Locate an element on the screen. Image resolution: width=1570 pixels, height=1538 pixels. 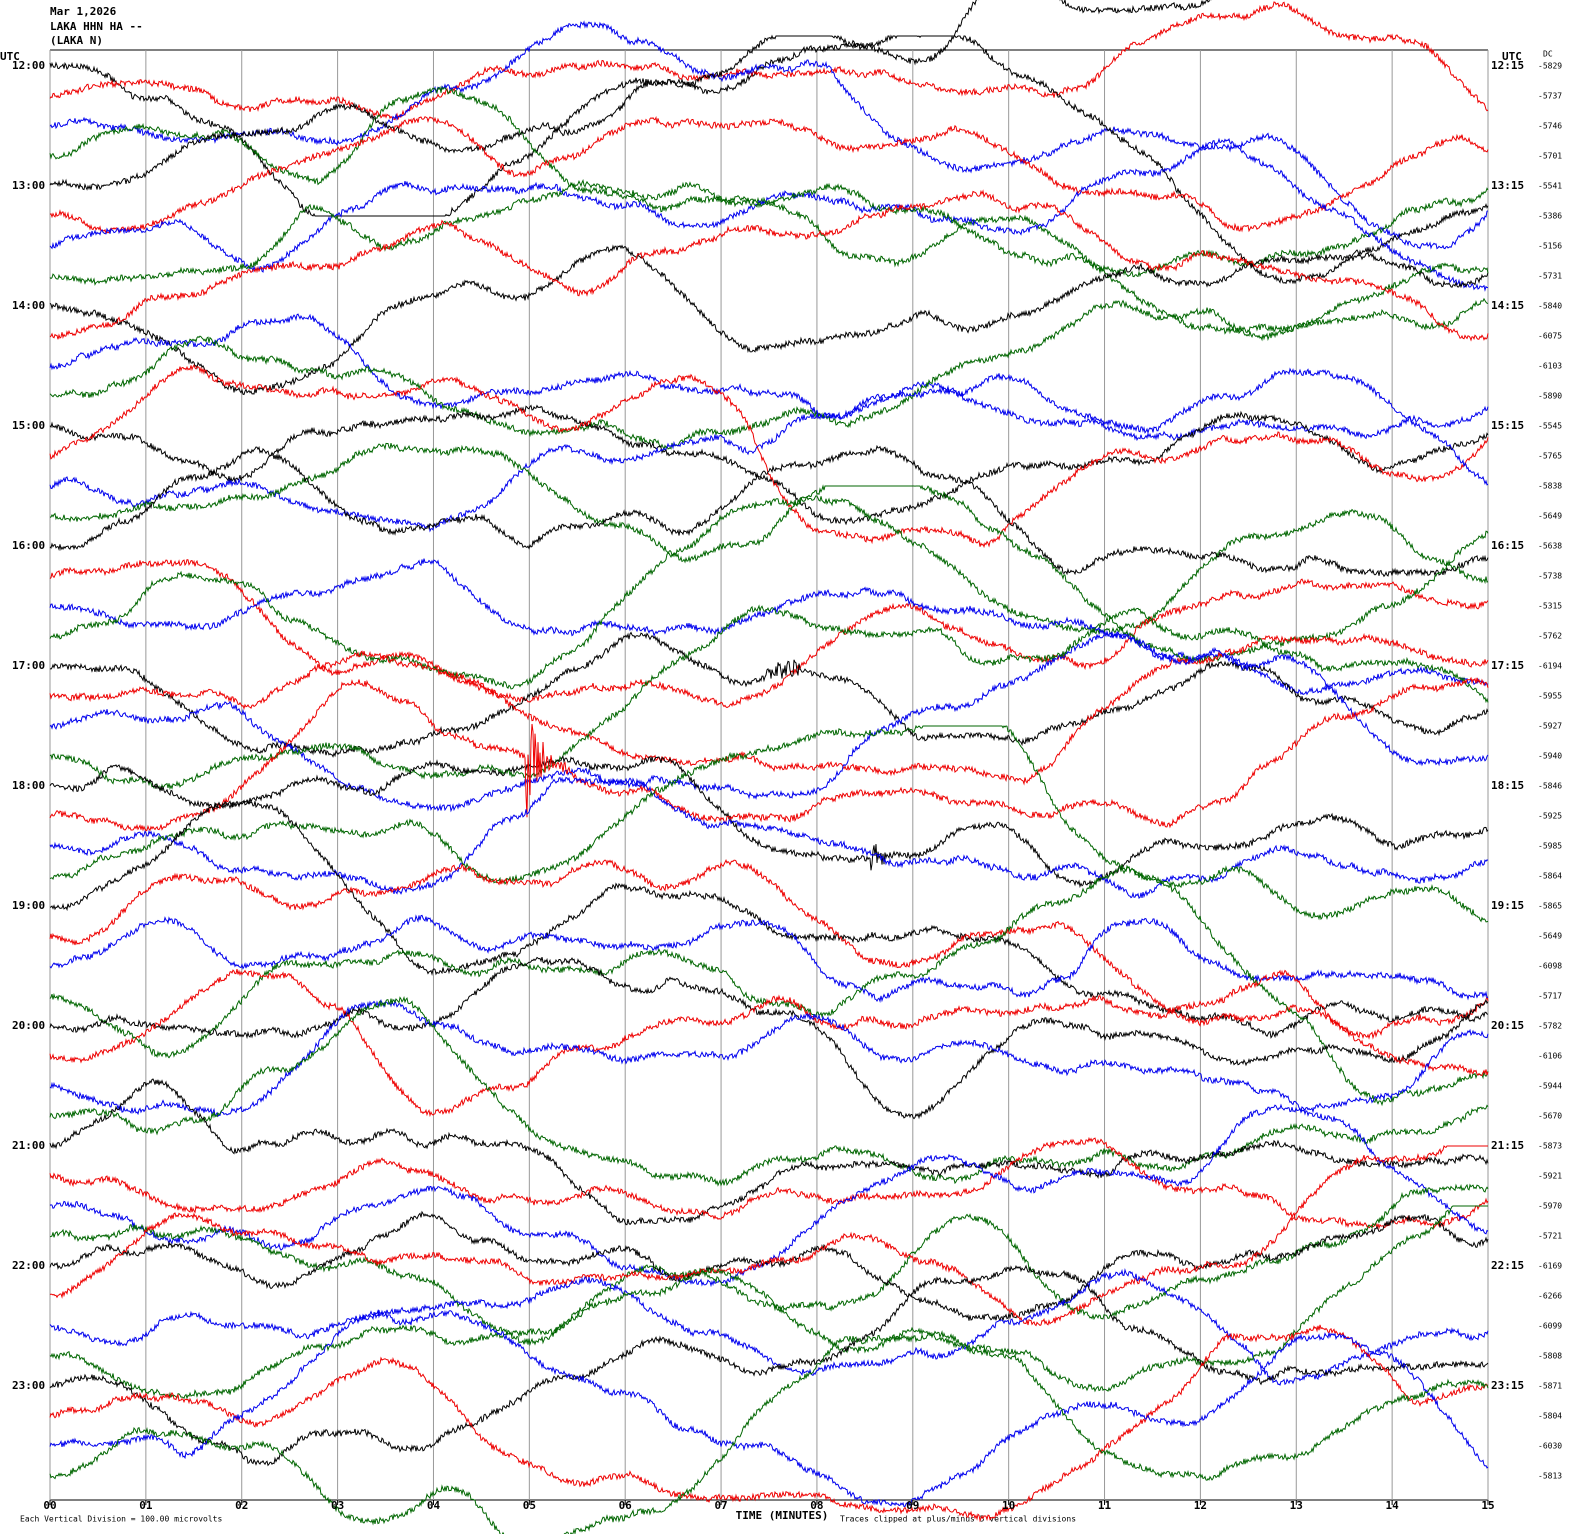
dc-label: -5873 is located at coordinates (1550, 1146).